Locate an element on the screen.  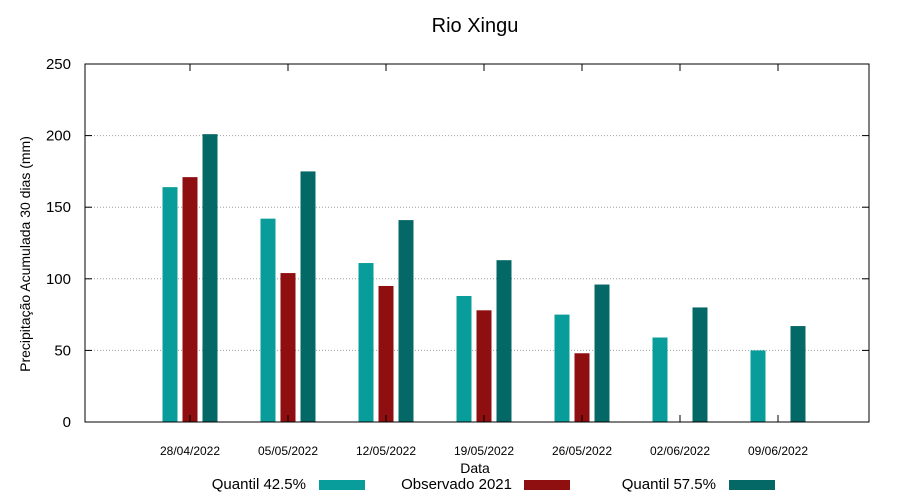
y-tick-label: 0 is located at coordinates (67, 422).